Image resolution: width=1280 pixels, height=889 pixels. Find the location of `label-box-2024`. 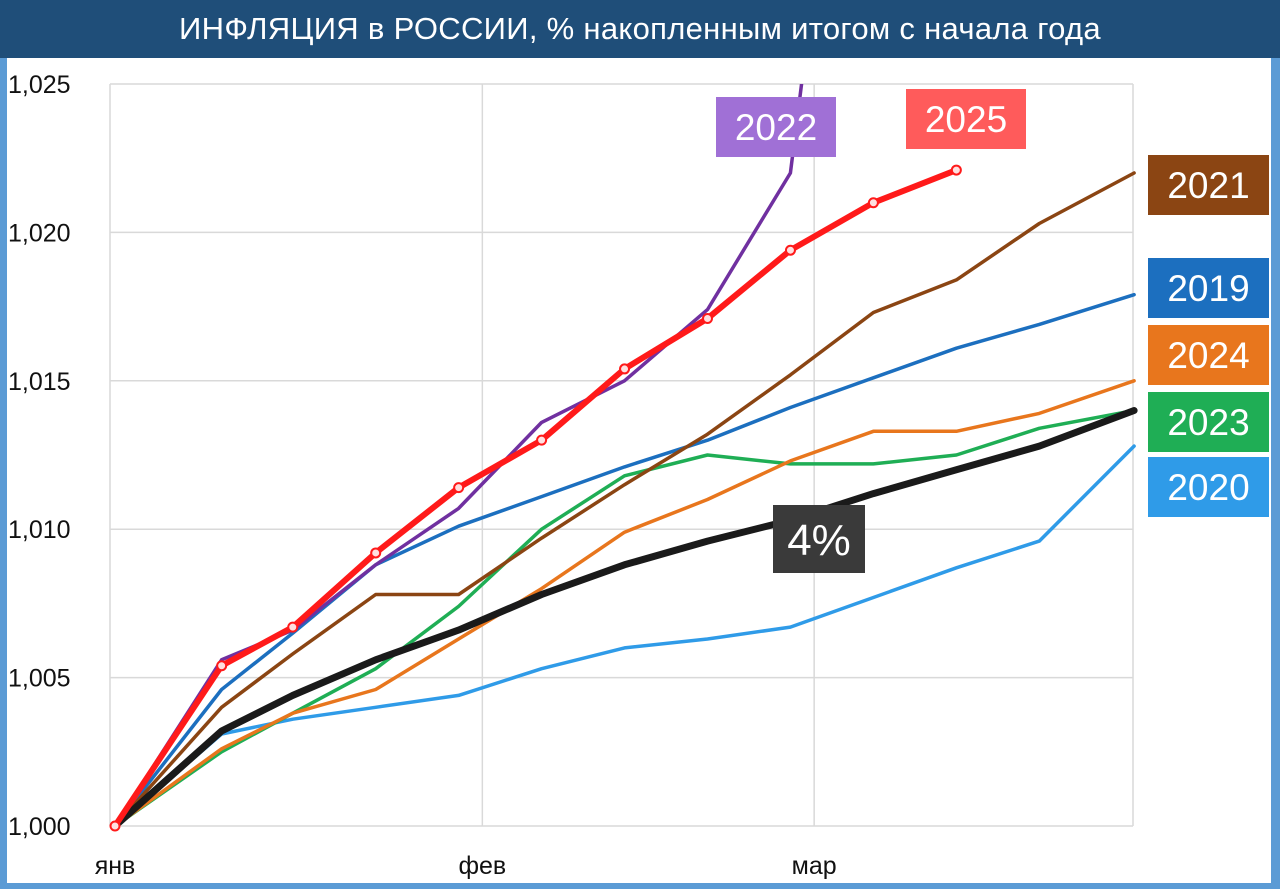

label-box-2024 is located at coordinates (1208, 355).